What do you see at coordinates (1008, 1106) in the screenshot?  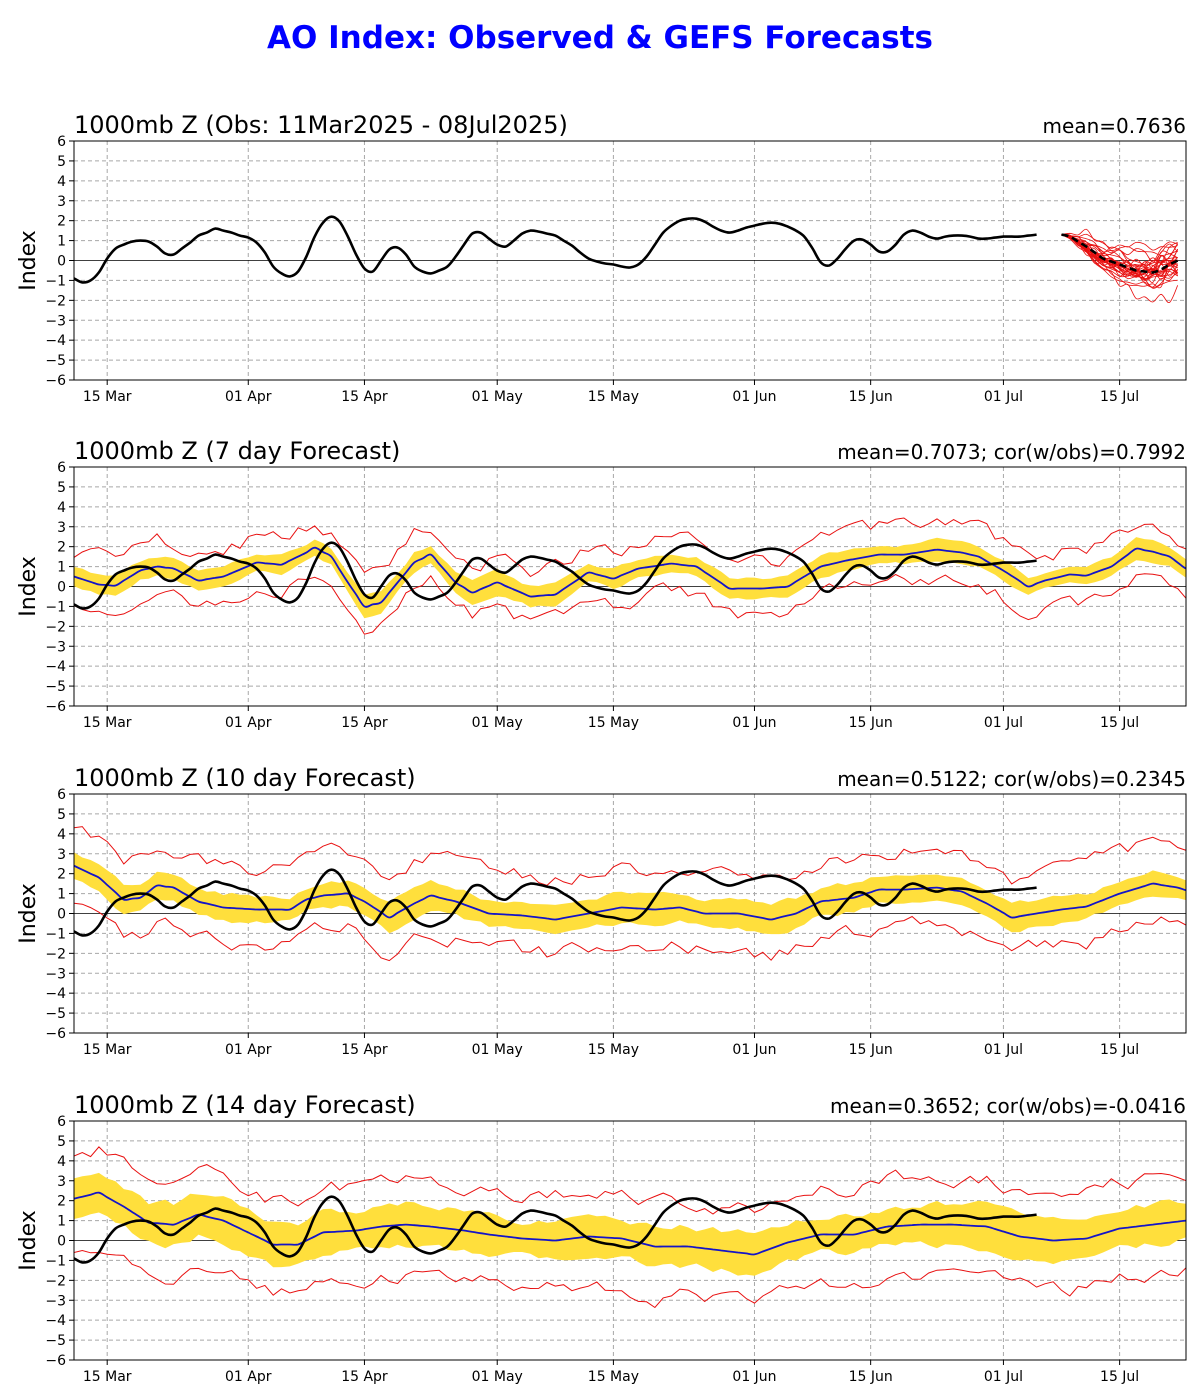 I see `panel-stats: mean=0.3652; cor(w/obs)=-0.0416` at bounding box center [1008, 1106].